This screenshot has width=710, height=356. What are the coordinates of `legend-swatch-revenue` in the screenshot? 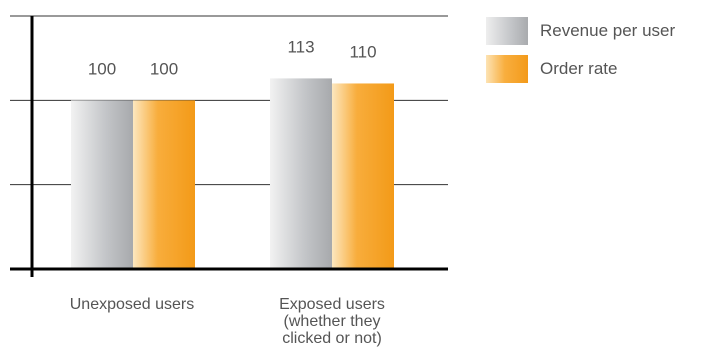 It's located at (507, 31).